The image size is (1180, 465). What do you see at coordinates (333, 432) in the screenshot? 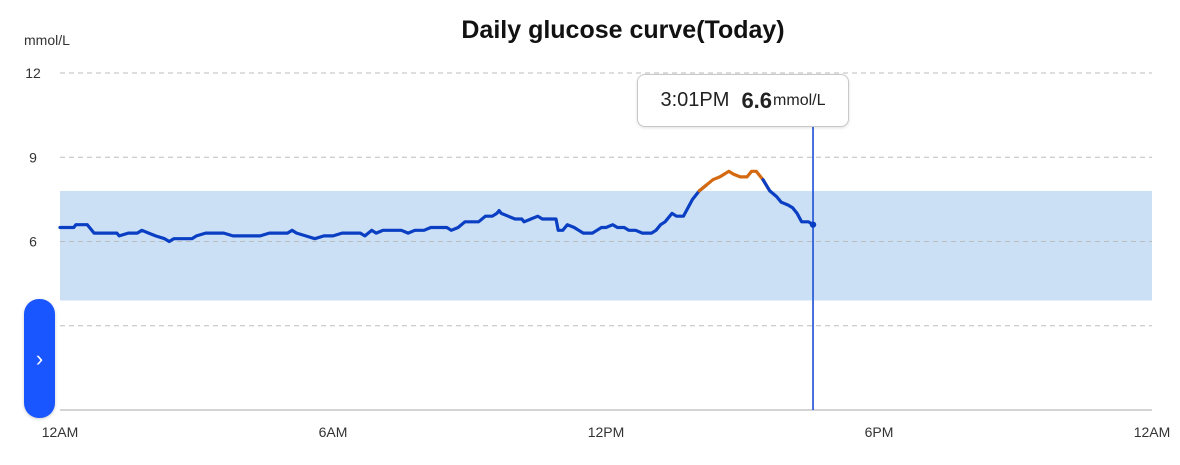
I see `x-tick-label: 6AM` at bounding box center [333, 432].